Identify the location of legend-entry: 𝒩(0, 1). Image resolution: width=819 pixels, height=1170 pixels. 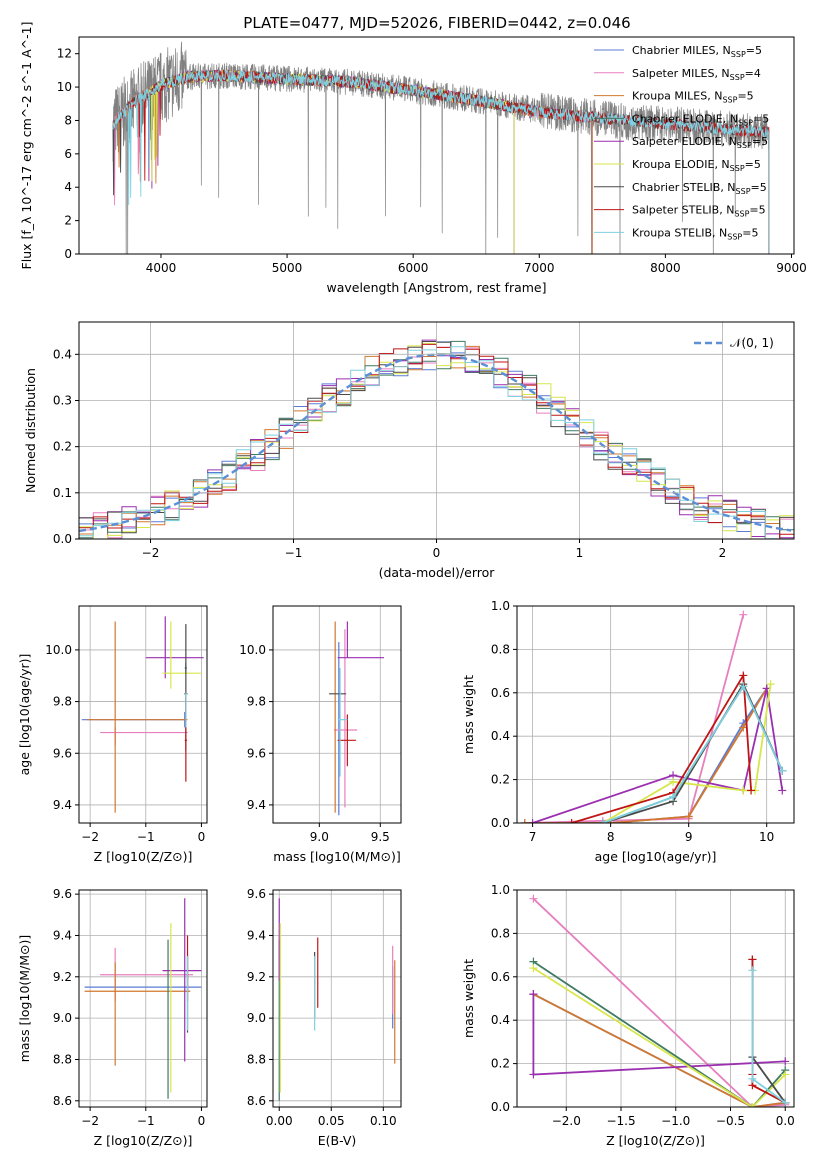
(752, 343).